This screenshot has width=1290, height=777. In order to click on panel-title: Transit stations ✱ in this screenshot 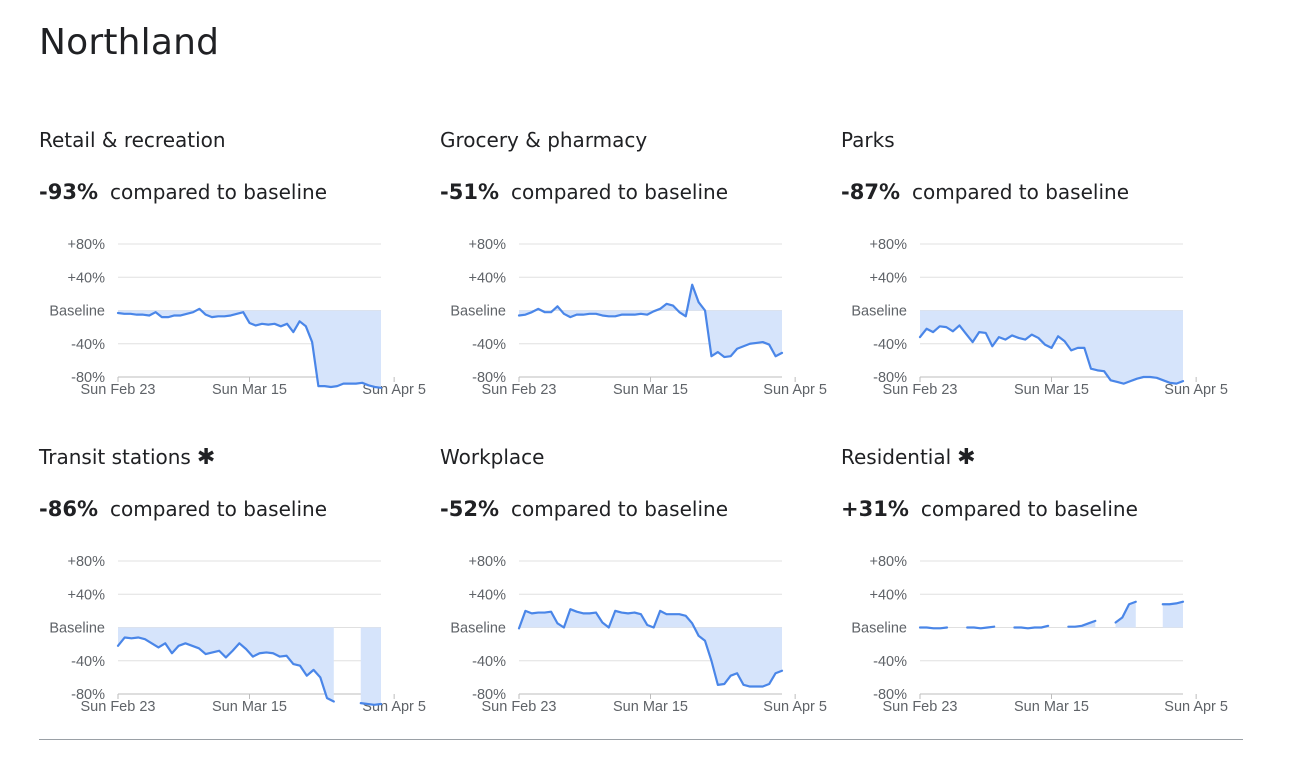, I will do `click(127, 457)`.